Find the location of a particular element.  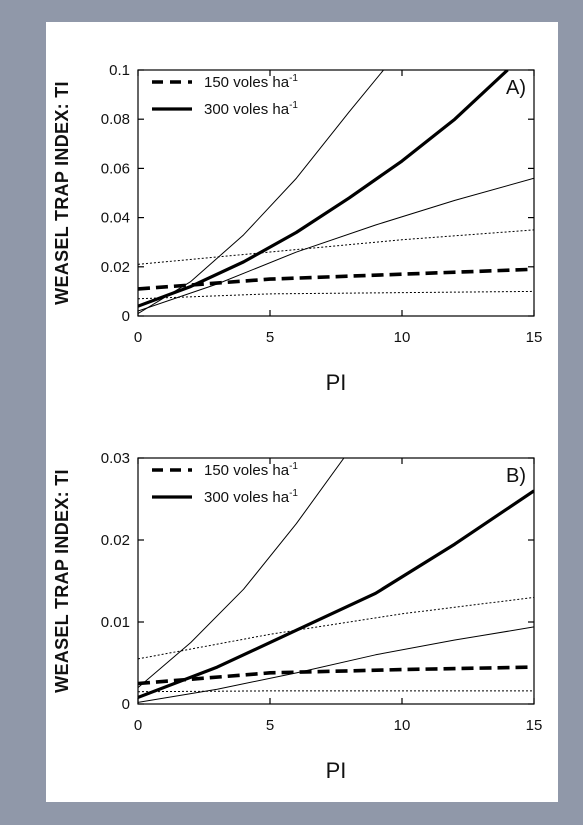

panel-label: B) is located at coordinates (516, 476).